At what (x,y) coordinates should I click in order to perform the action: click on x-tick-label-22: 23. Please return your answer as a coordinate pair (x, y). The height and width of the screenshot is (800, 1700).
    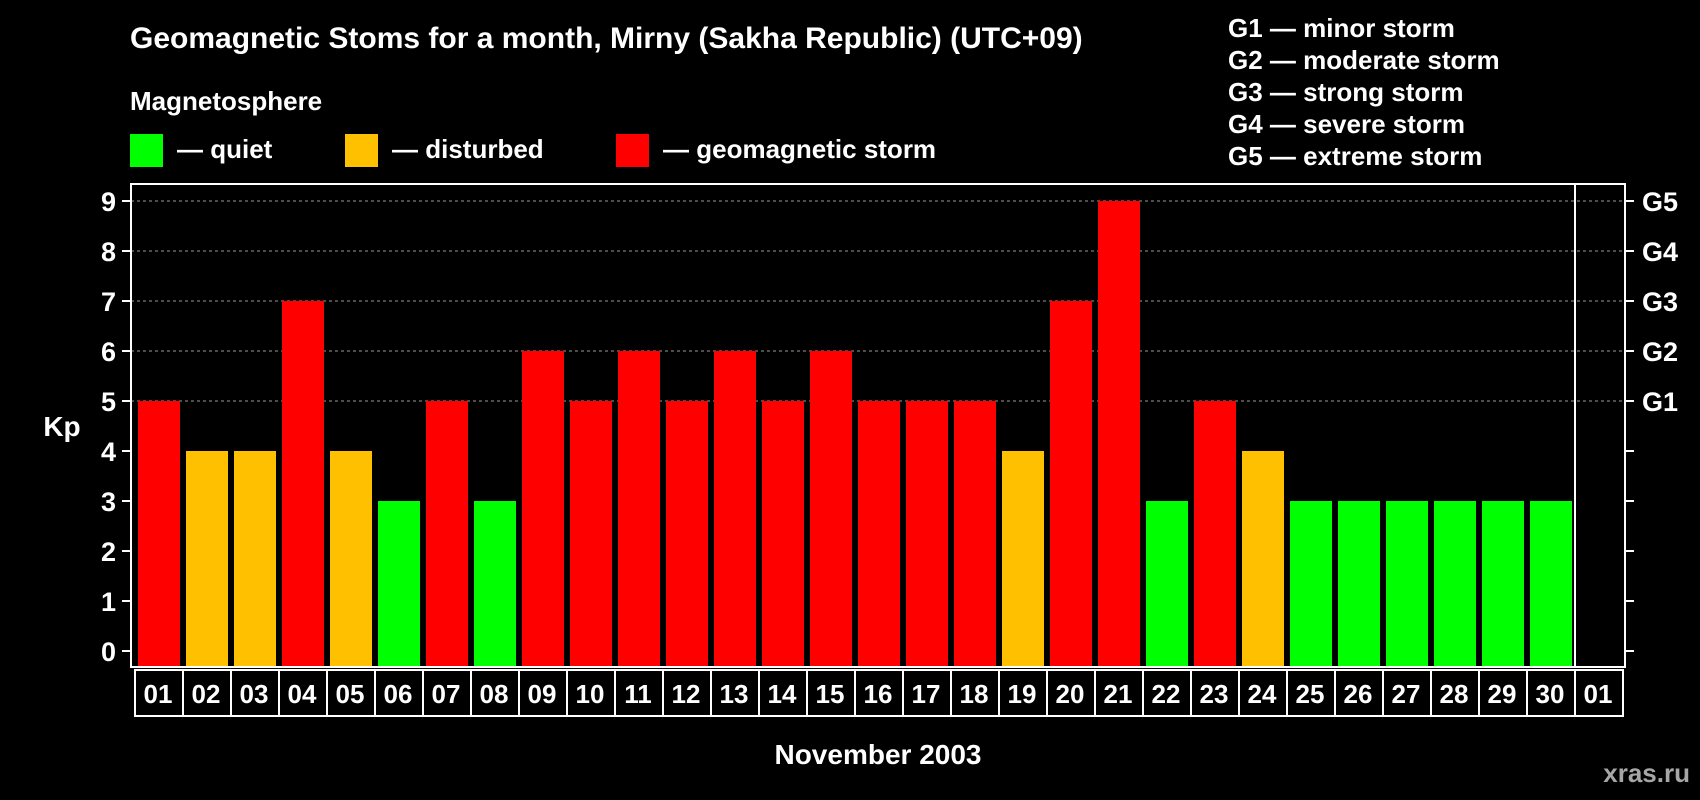
    Looking at the image, I should click on (1214, 694).